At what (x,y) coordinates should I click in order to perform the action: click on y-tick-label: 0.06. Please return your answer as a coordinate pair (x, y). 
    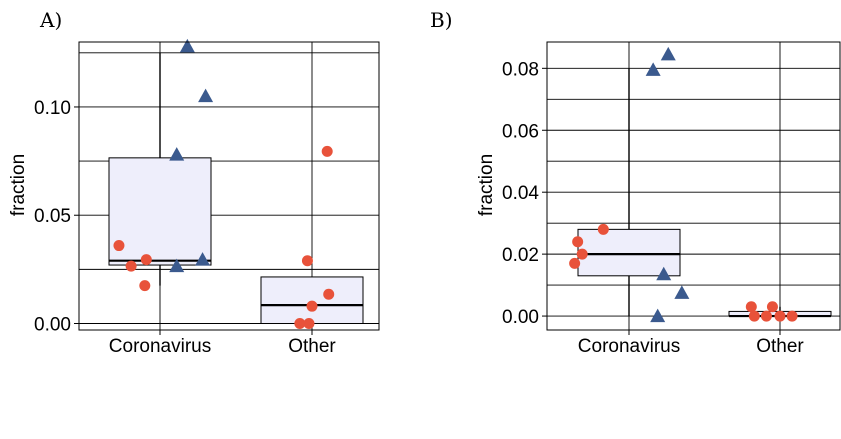
    Looking at the image, I should click on (520, 131).